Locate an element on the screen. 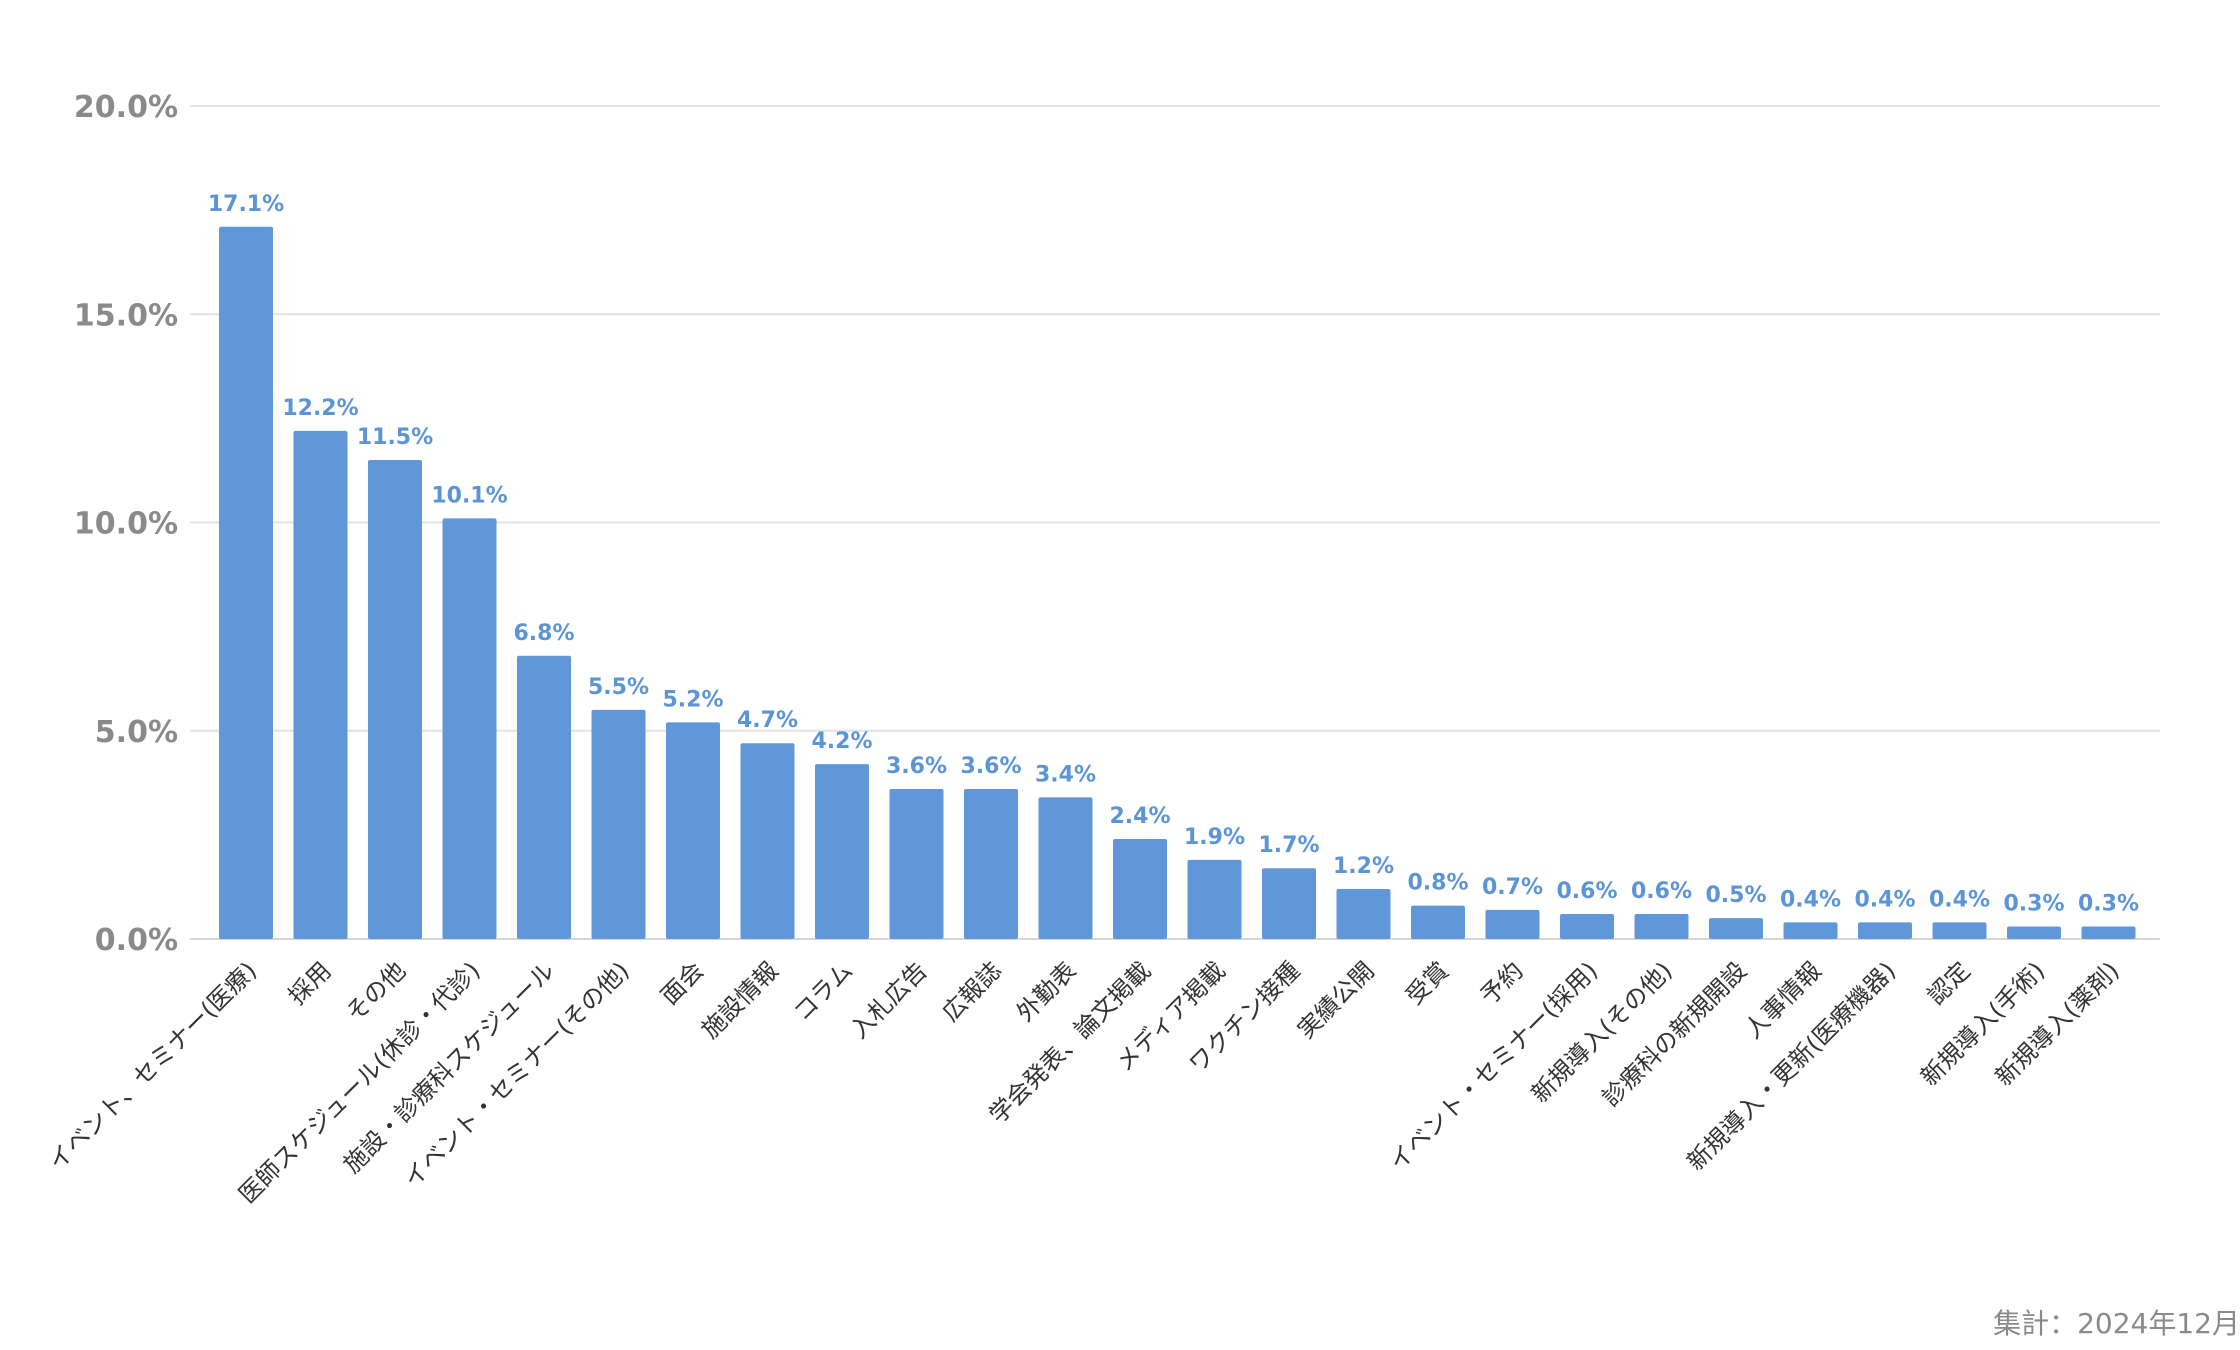  data-label: 2.4% is located at coordinates (1139, 816).